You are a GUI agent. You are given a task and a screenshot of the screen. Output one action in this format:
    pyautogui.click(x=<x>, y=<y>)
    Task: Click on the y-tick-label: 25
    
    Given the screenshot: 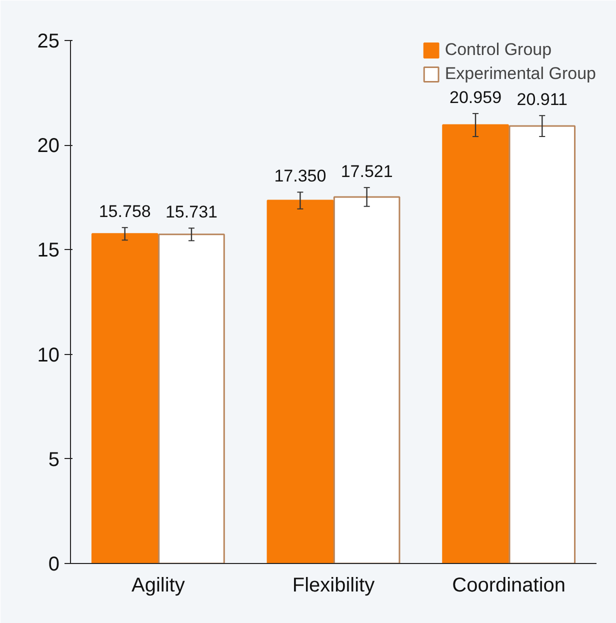 What is the action you would take?
    pyautogui.click(x=48, y=41)
    